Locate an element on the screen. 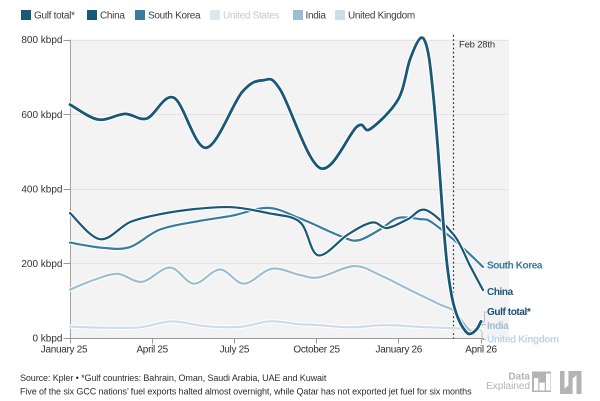 Image resolution: width=600 pixels, height=401 pixels. svg-text: January 26 is located at coordinates (399, 350).